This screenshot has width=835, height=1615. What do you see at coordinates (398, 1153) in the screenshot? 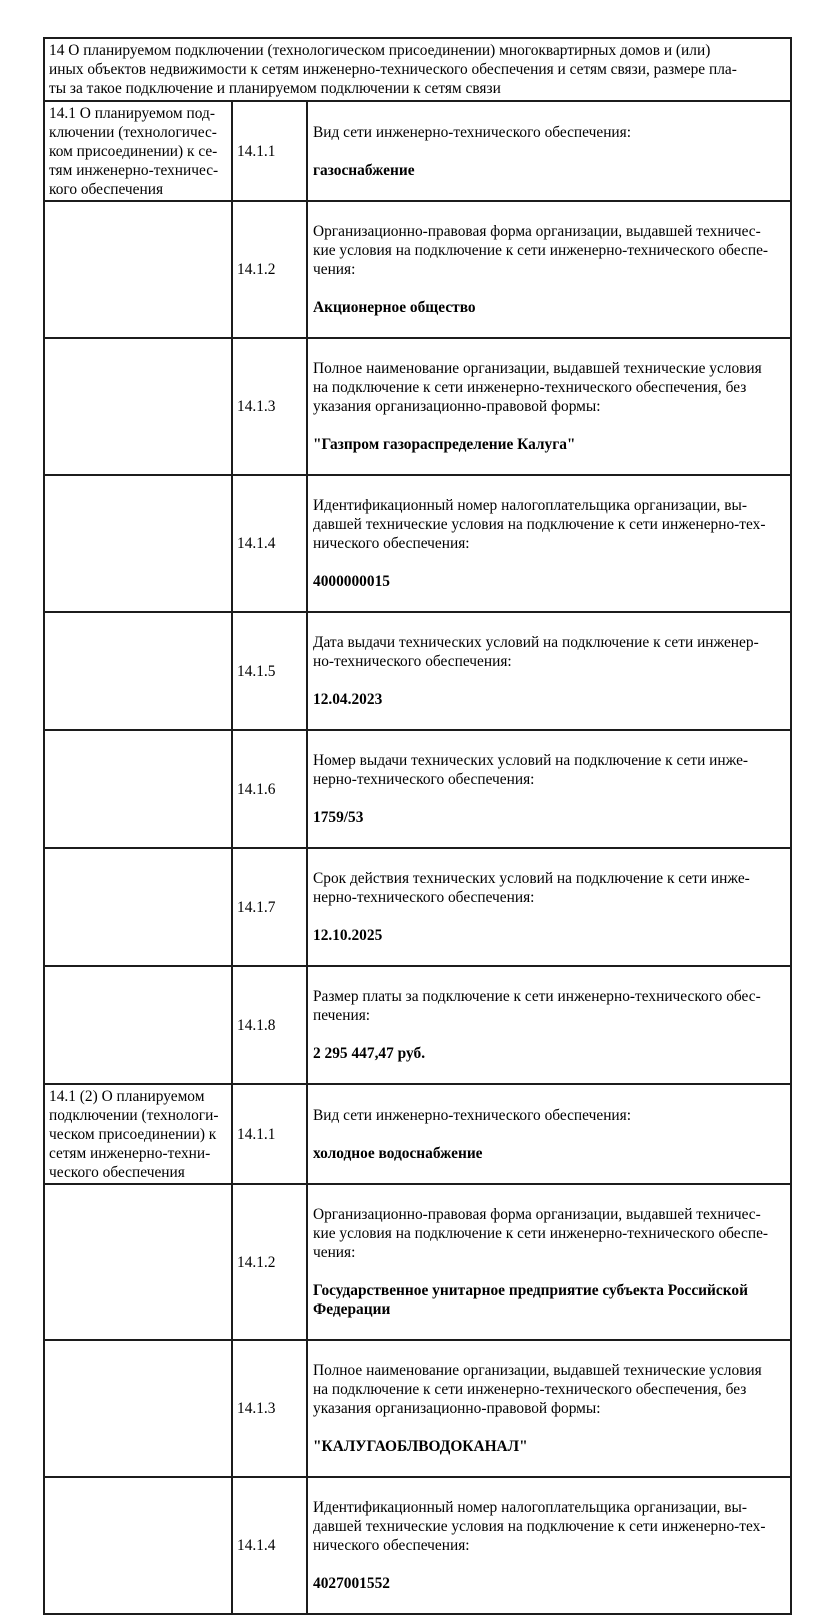
I see `row-value: холодное водоснабжение` at bounding box center [398, 1153].